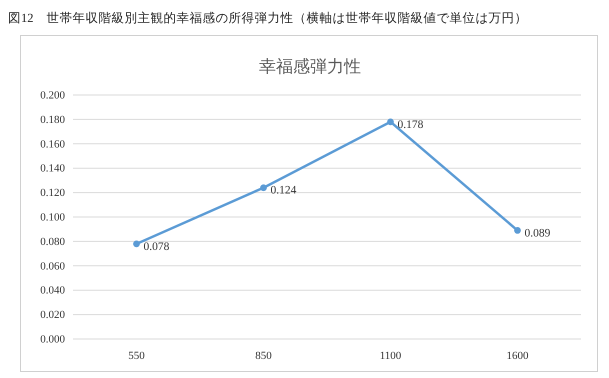 The width and height of the screenshot is (609, 378). What do you see at coordinates (53, 340) in the screenshot?
I see `y-tick-label: 0.000` at bounding box center [53, 340].